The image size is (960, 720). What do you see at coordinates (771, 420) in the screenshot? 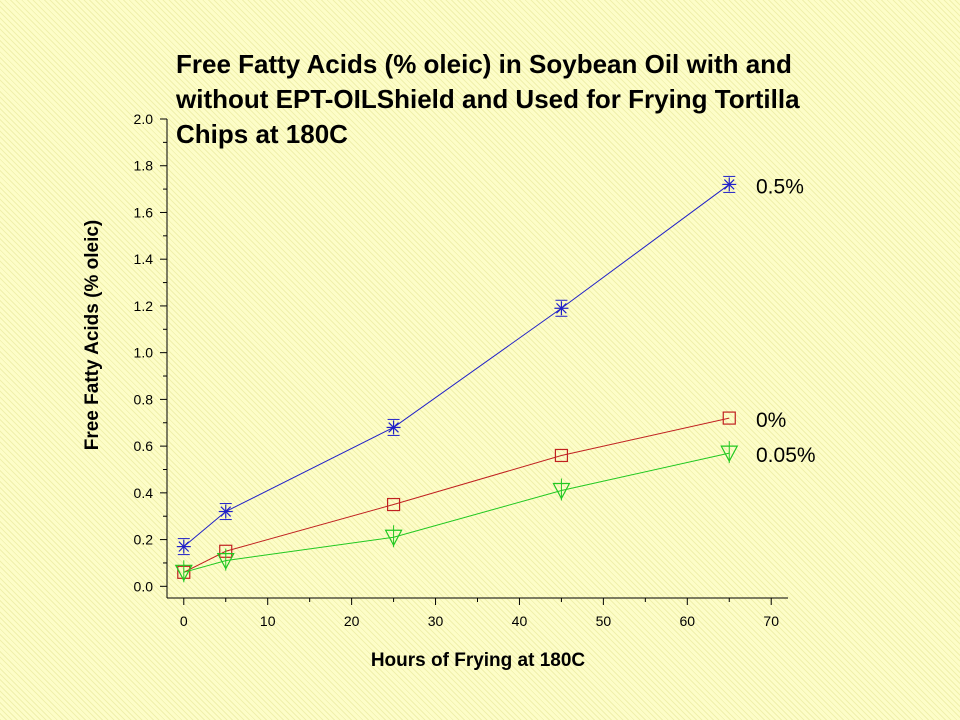
I see `series-label-1: 0%` at bounding box center [771, 420].